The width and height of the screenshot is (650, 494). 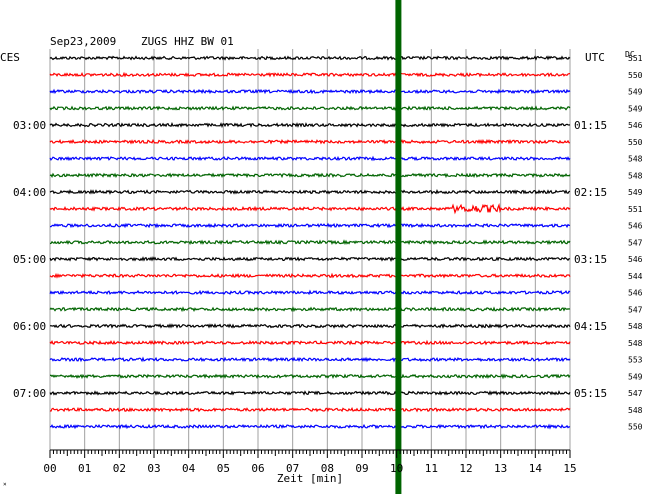 I want to click on corner-mark: ×, so click(x=5, y=484).